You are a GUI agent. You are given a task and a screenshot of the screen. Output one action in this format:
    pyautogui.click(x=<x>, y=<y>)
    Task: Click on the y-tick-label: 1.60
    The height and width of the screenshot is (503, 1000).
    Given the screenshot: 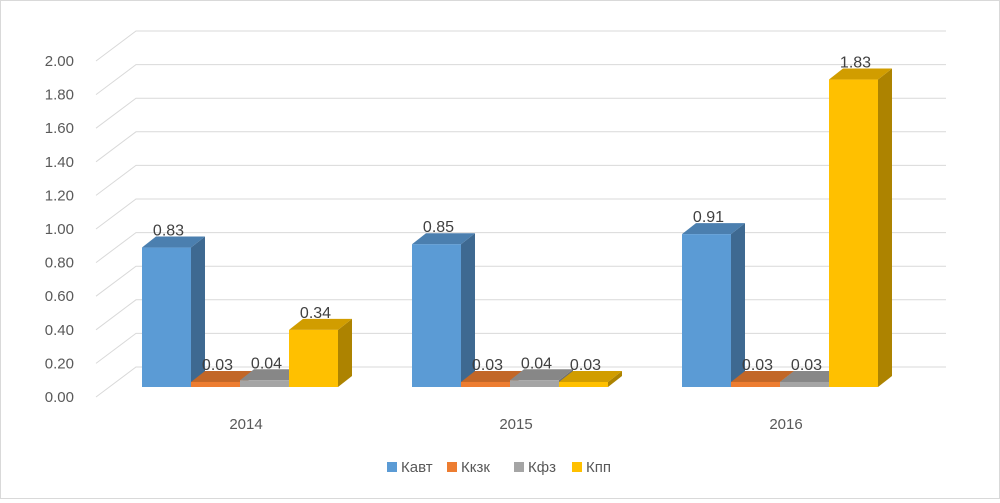 What is the action you would take?
    pyautogui.click(x=59, y=128)
    